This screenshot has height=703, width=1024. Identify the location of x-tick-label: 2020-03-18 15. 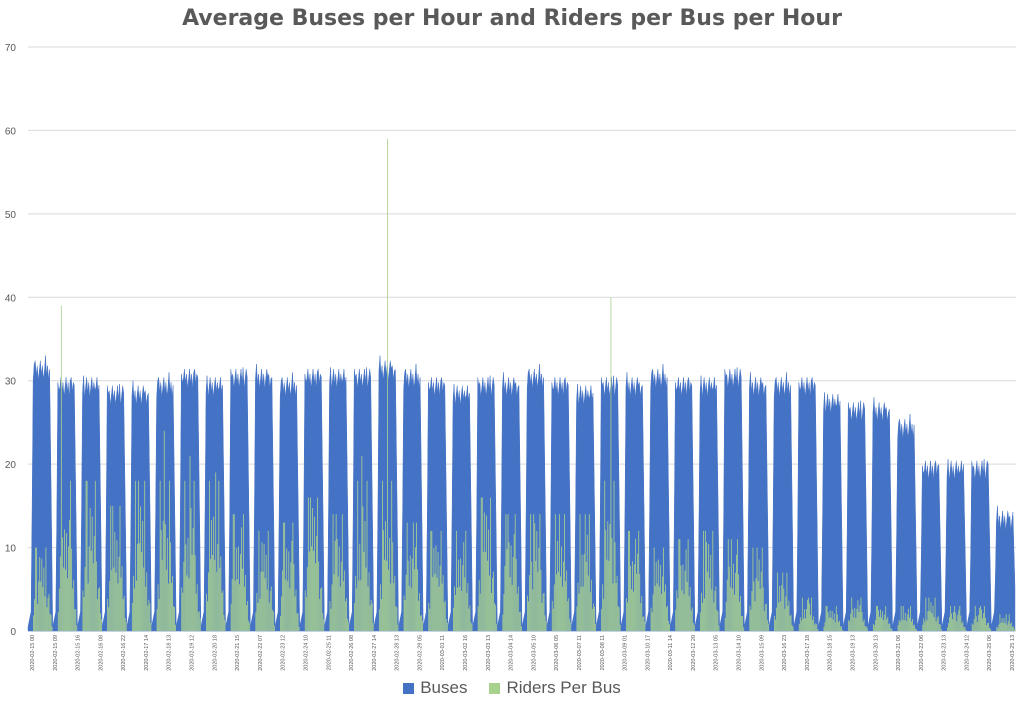
(831, 653).